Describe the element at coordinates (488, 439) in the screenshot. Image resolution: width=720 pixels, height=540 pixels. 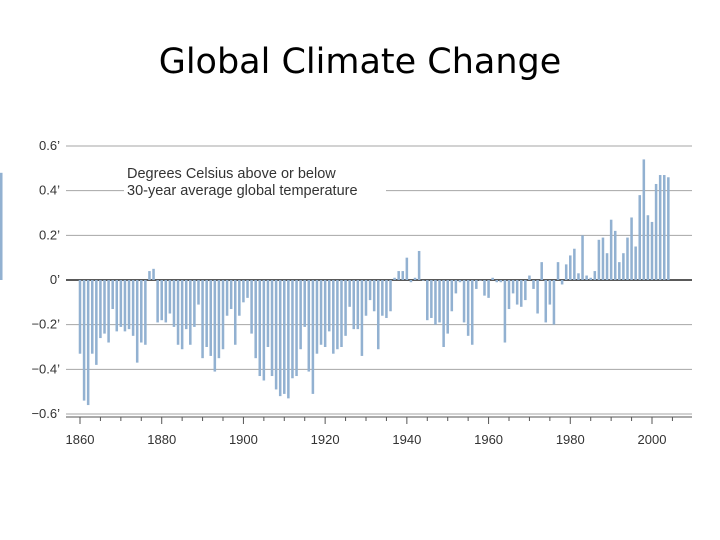
I see `x-tick-label: 1960` at that location.